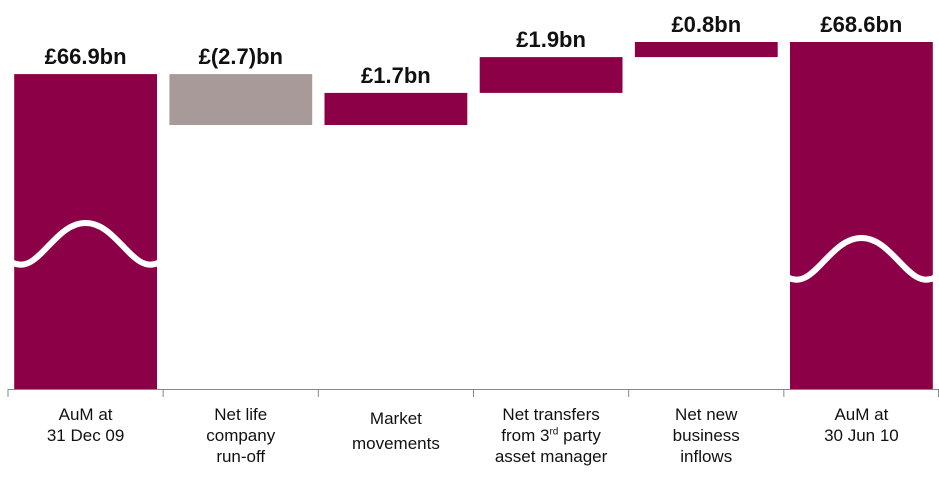 Image resolution: width=939 pixels, height=477 pixels. I want to click on data-label-3: £1.9bn, so click(551, 39).